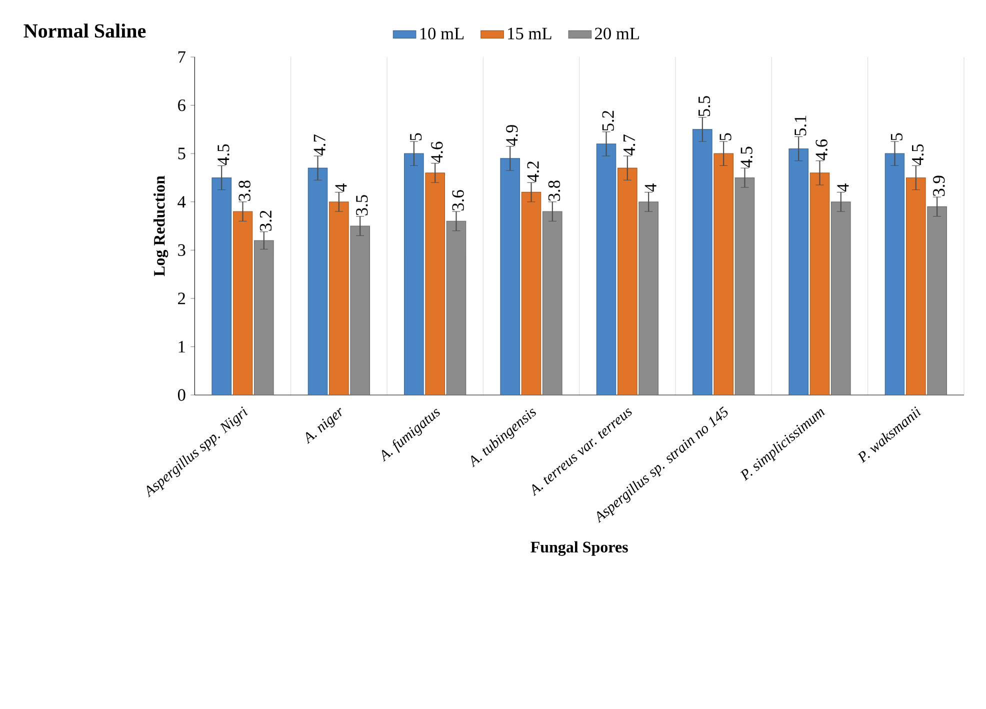 The width and height of the screenshot is (986, 709). Describe the element at coordinates (442, 34) in the screenshot. I see `legend-label: 10 mL` at that location.